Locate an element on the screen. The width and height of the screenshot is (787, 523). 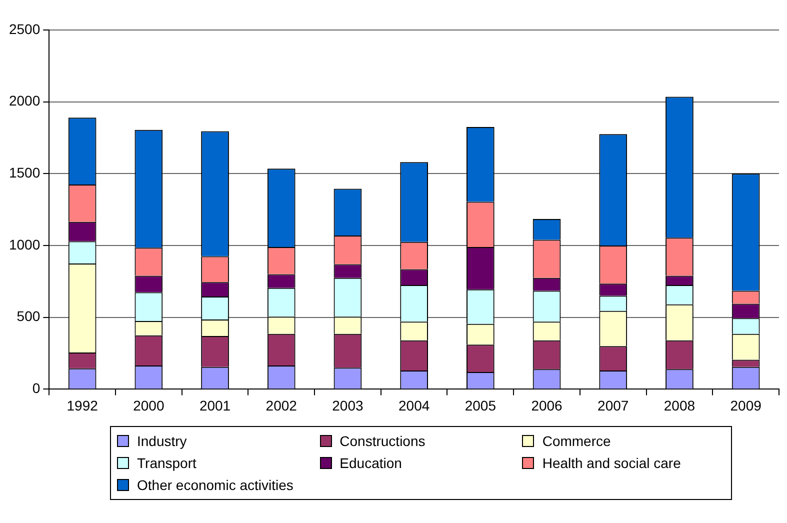
legend-label: Transport is located at coordinates (166, 463).